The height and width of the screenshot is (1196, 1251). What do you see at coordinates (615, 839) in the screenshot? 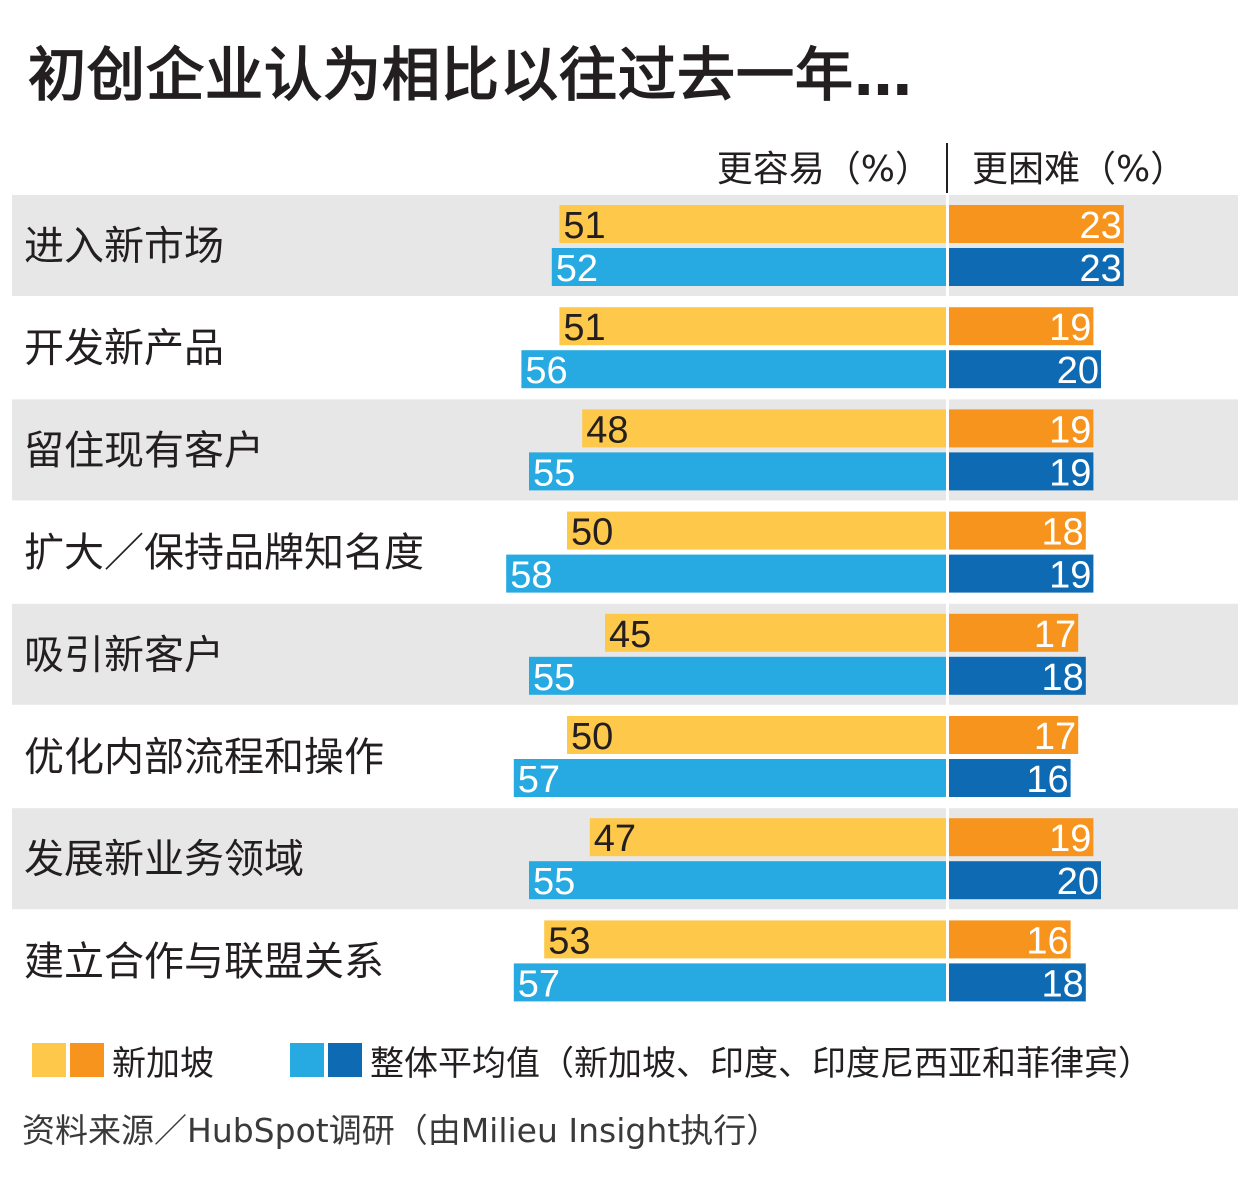
I see `value-label-sg-easier: 47` at bounding box center [615, 839].